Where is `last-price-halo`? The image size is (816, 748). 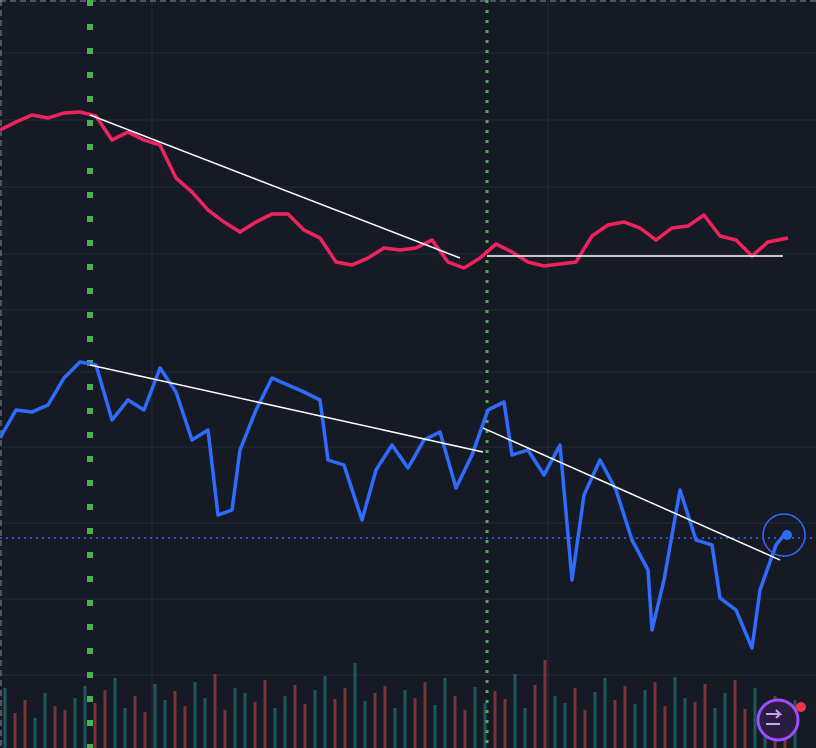 last-price-halo is located at coordinates (784, 535).